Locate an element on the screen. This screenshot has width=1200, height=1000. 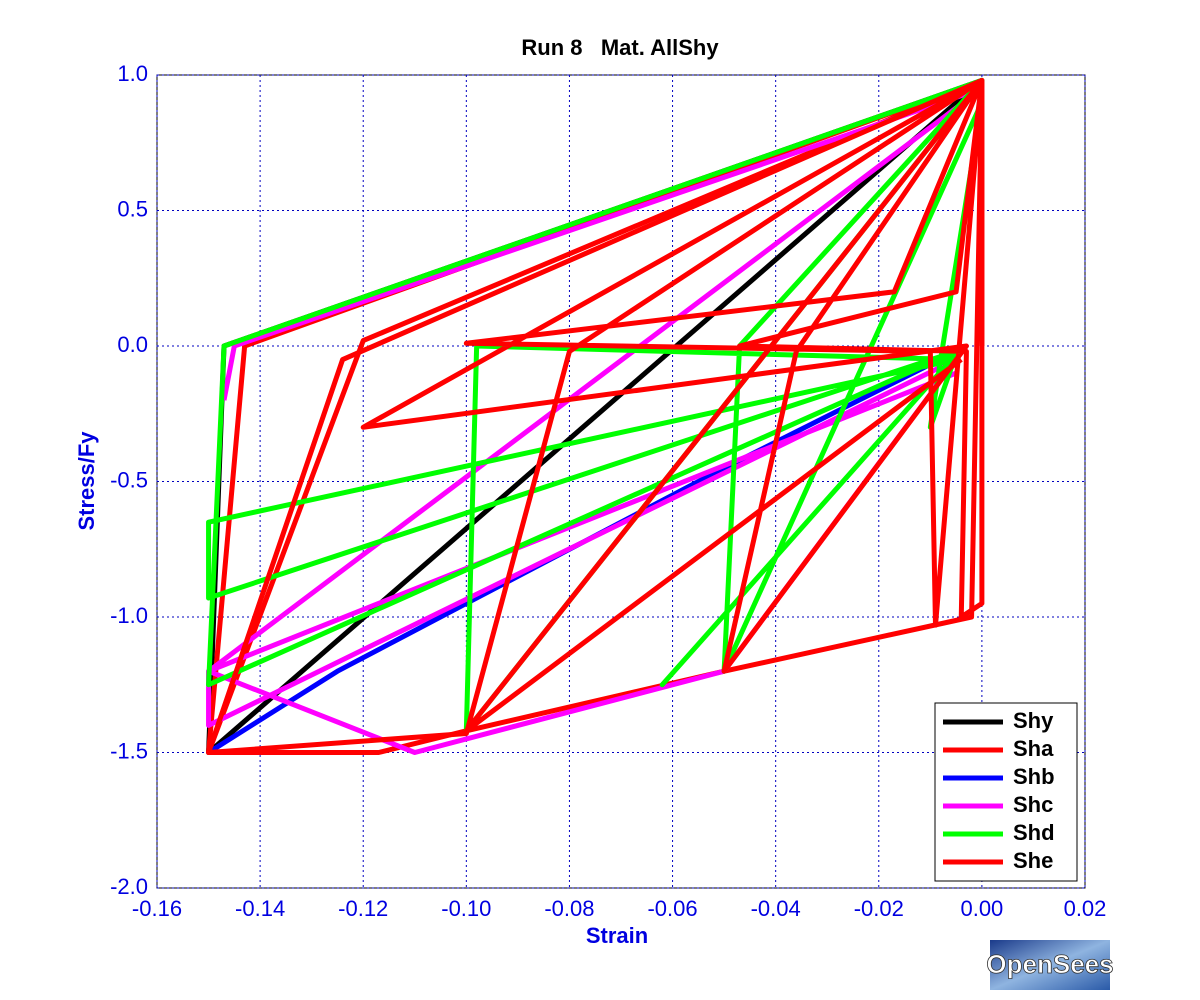
y-tick-label: 0.5 is located at coordinates (132, 208).